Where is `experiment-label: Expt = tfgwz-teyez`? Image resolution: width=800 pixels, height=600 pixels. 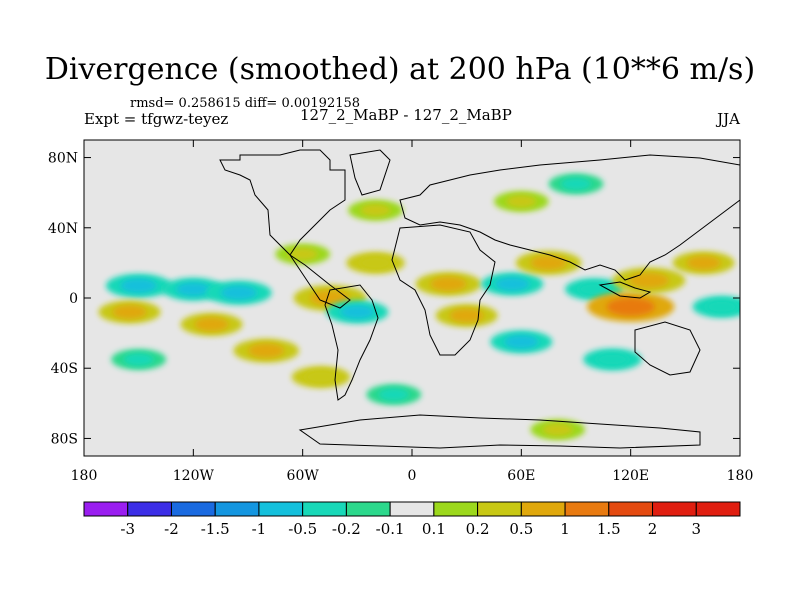 experiment-label: Expt = tfgwz-teyez is located at coordinates (156, 119).